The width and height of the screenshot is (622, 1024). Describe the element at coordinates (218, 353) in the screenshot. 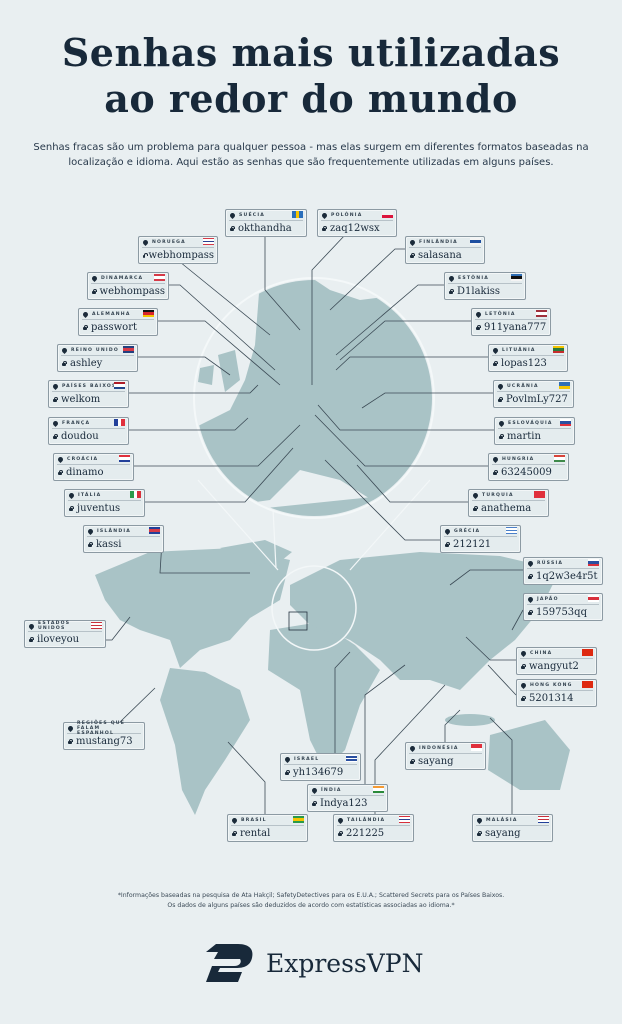

I see `leader-line-alemanha` at that location.